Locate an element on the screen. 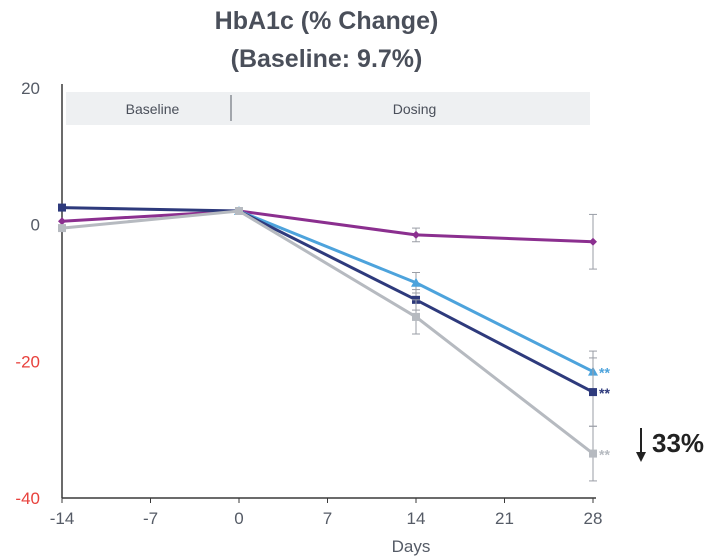 Image resolution: width=713 pixels, height=560 pixels. x-tick-label: 7 is located at coordinates (327, 518).